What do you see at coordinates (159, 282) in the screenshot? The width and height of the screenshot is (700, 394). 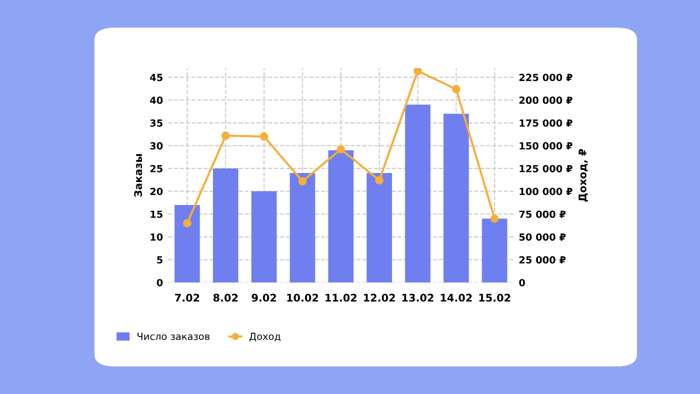 I see `y-tick-label: 0` at bounding box center [159, 282].